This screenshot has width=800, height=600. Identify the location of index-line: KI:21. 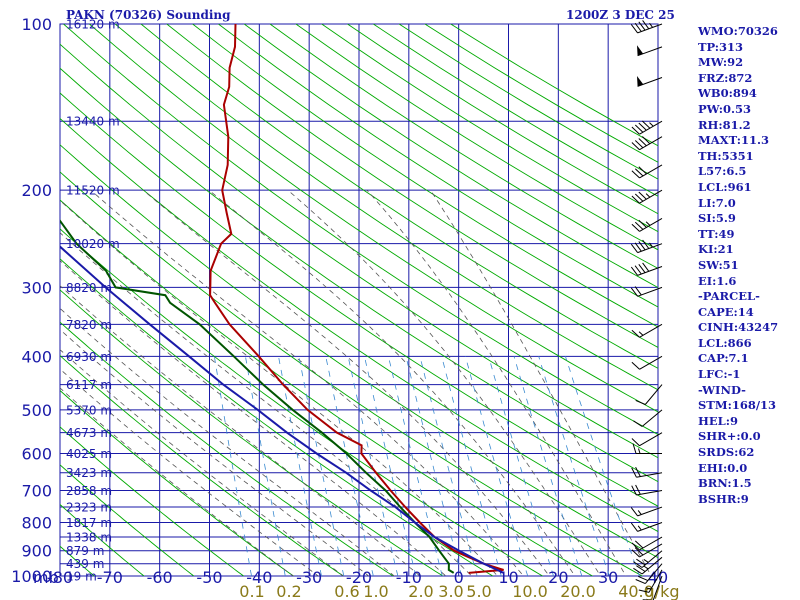
(716, 249).